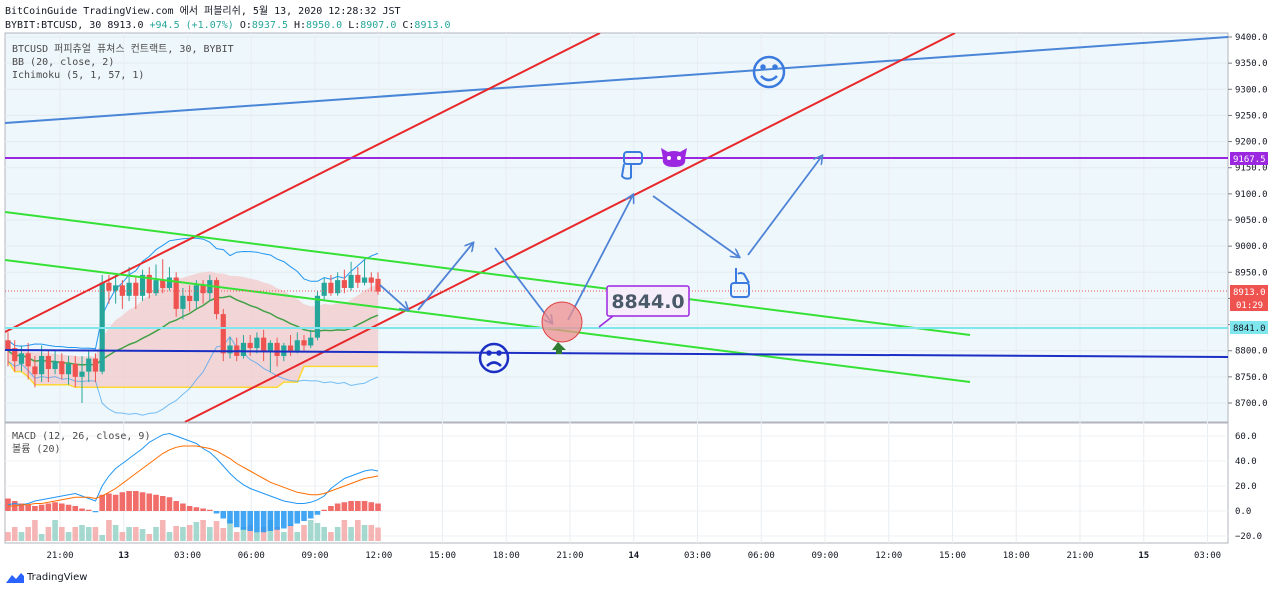 This screenshot has height=594, width=1280. Describe the element at coordinates (193, 469) in the screenshot. I see `macd-line` at that location.